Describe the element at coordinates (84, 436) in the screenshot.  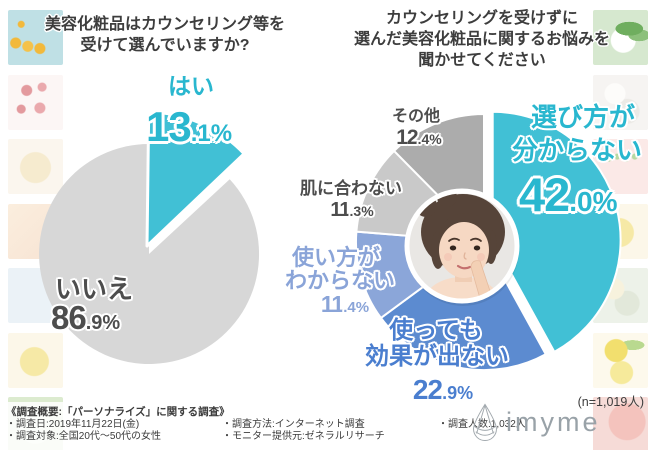
I see `survey-target: ・調査対象:全国20代〜50代の女性` at that location.